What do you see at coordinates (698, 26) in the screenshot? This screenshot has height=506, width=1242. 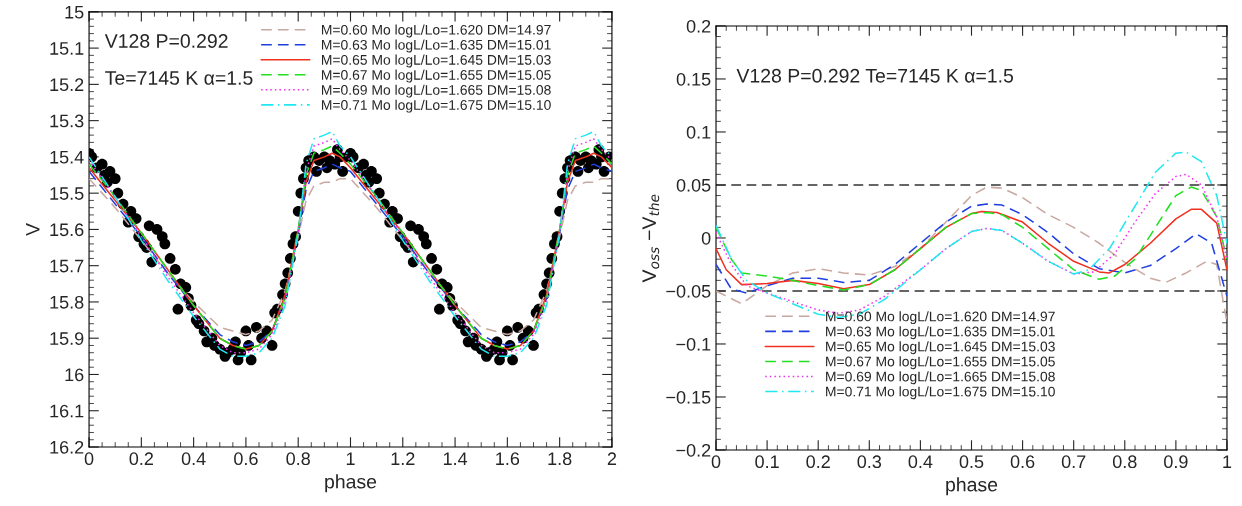 I see `y-tick-label: 0.2` at bounding box center [698, 26].